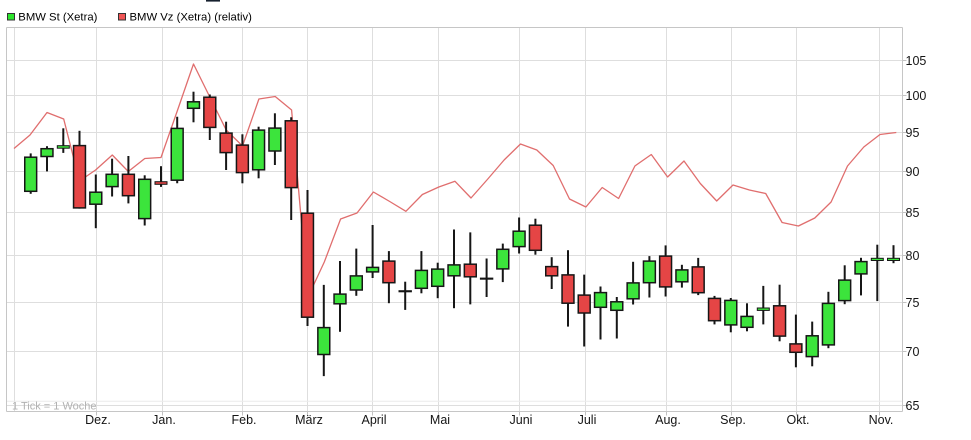 This screenshot has height=440, width=971. What do you see at coordinates (916, 96) in the screenshot?
I see `svg-text: 100` at bounding box center [916, 96].